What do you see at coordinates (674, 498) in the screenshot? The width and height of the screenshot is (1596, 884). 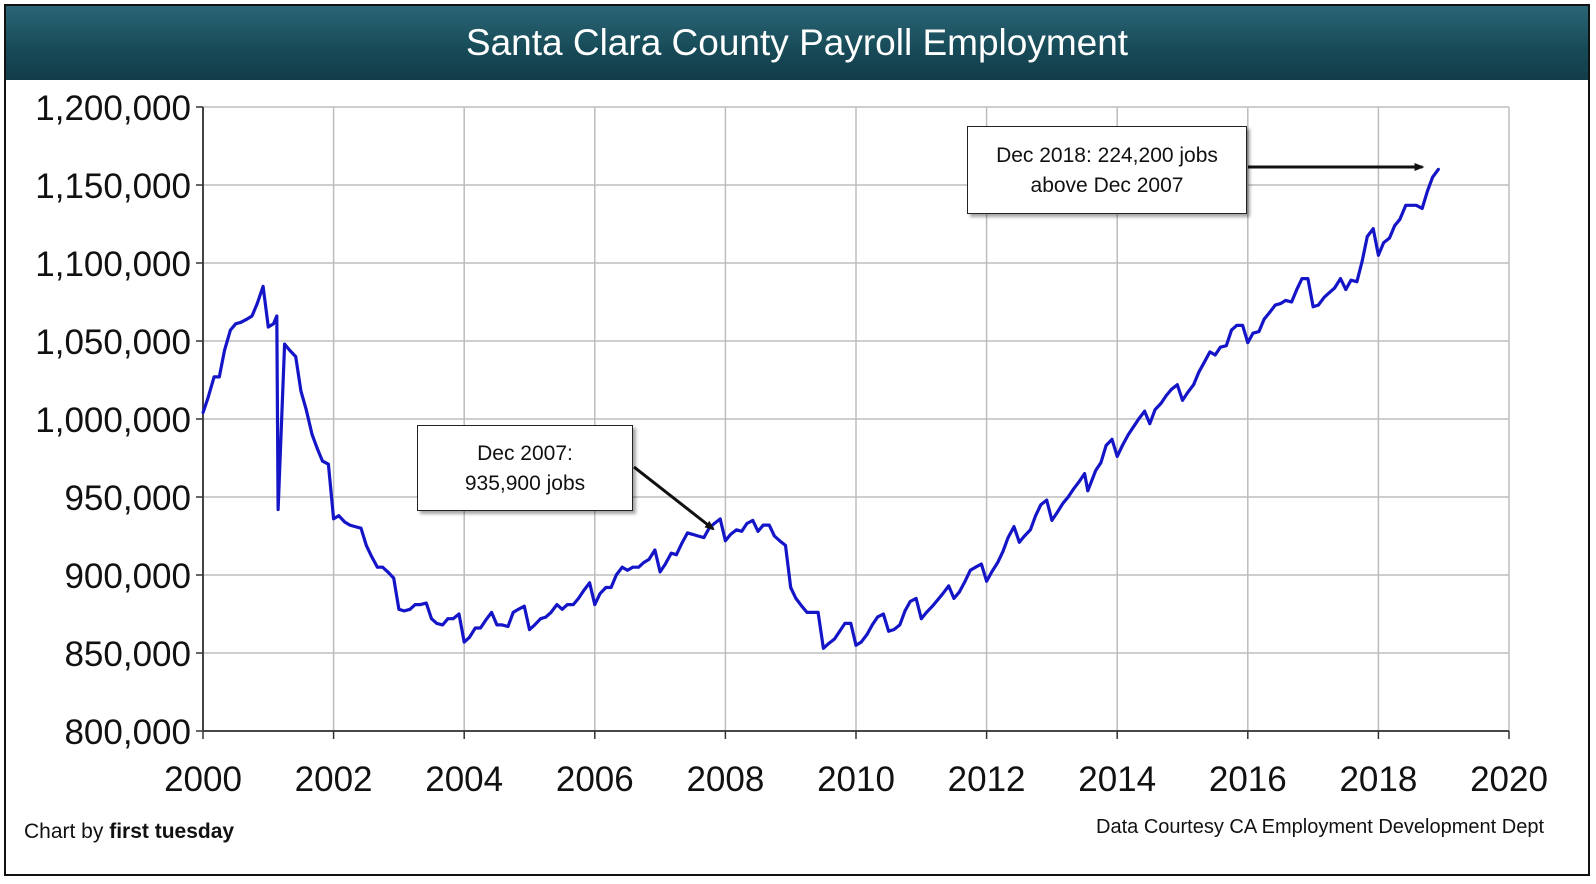 I see `annotation-arrow` at bounding box center [674, 498].